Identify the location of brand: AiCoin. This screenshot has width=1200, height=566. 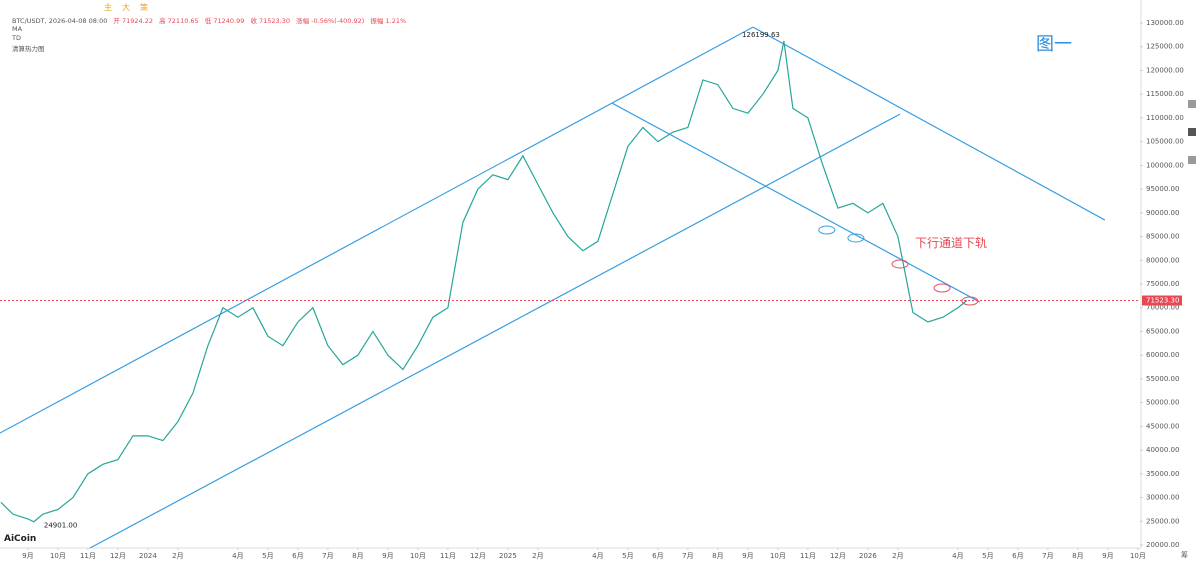
(20, 539).